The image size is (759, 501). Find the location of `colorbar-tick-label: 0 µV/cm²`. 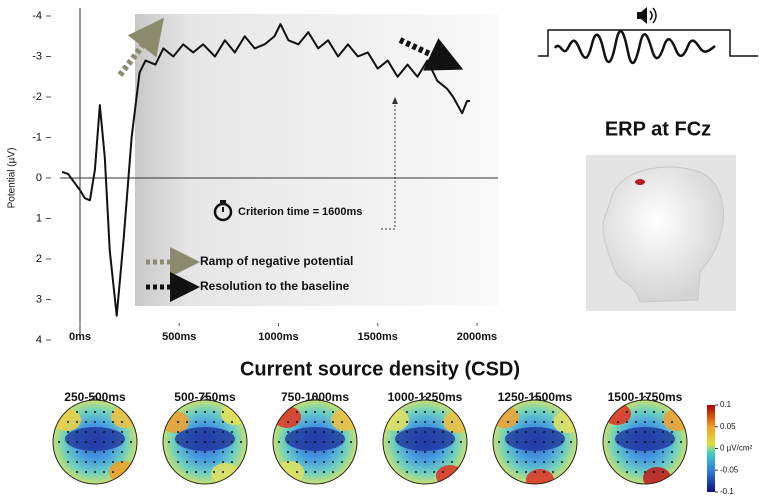

colorbar-tick-label: 0 µV/cm² is located at coordinates (736, 448).